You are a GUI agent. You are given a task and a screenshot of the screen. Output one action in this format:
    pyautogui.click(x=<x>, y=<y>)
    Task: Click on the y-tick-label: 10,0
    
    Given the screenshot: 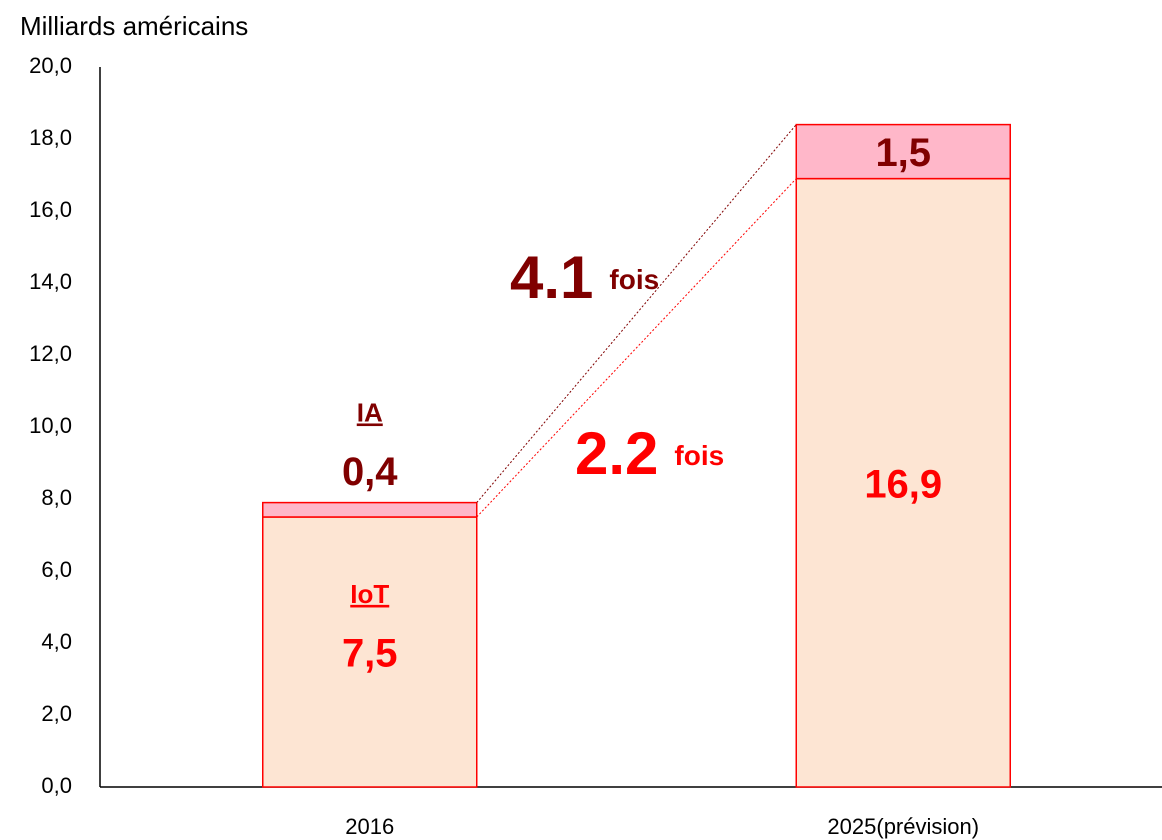 What is the action you would take?
    pyautogui.click(x=50, y=425)
    